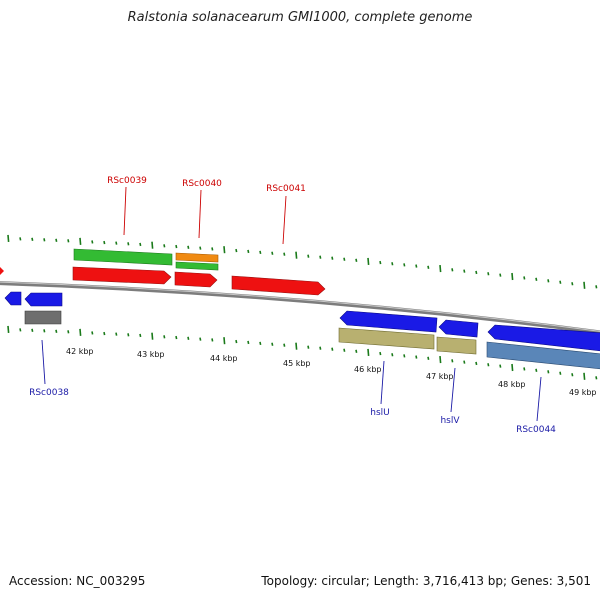 The width and height of the screenshot is (600, 600). What do you see at coordinates (278, 285) in the screenshot?
I see `cds-forward-rsc0041` at bounding box center [278, 285].